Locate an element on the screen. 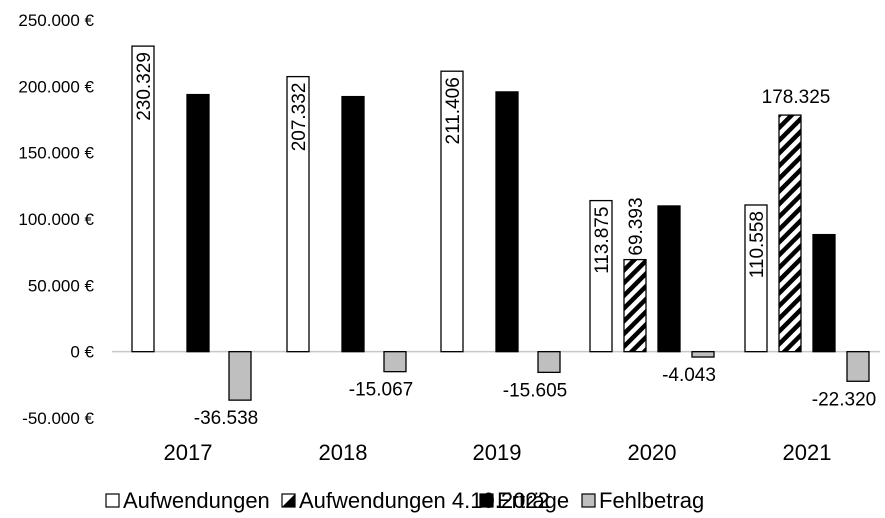 Image resolution: width=885 pixels, height=518 pixels. data-label: -4.043 is located at coordinates (689, 375).